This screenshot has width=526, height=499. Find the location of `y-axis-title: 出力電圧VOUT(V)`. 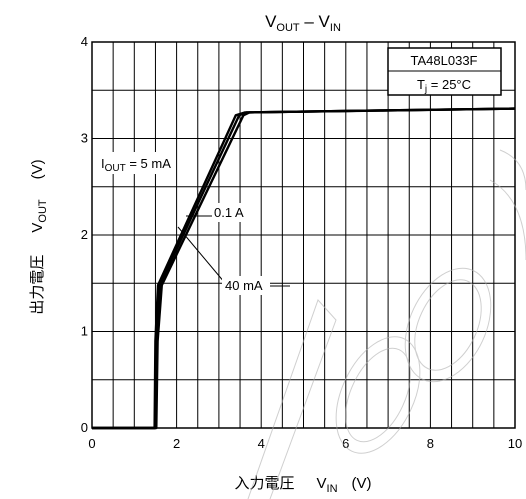

y-axis-title: 出力電圧VOUT(V) is located at coordinates (39, 236).